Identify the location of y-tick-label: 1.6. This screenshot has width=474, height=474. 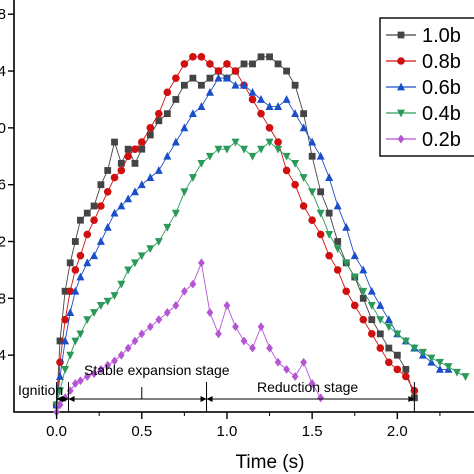
(3, 185).